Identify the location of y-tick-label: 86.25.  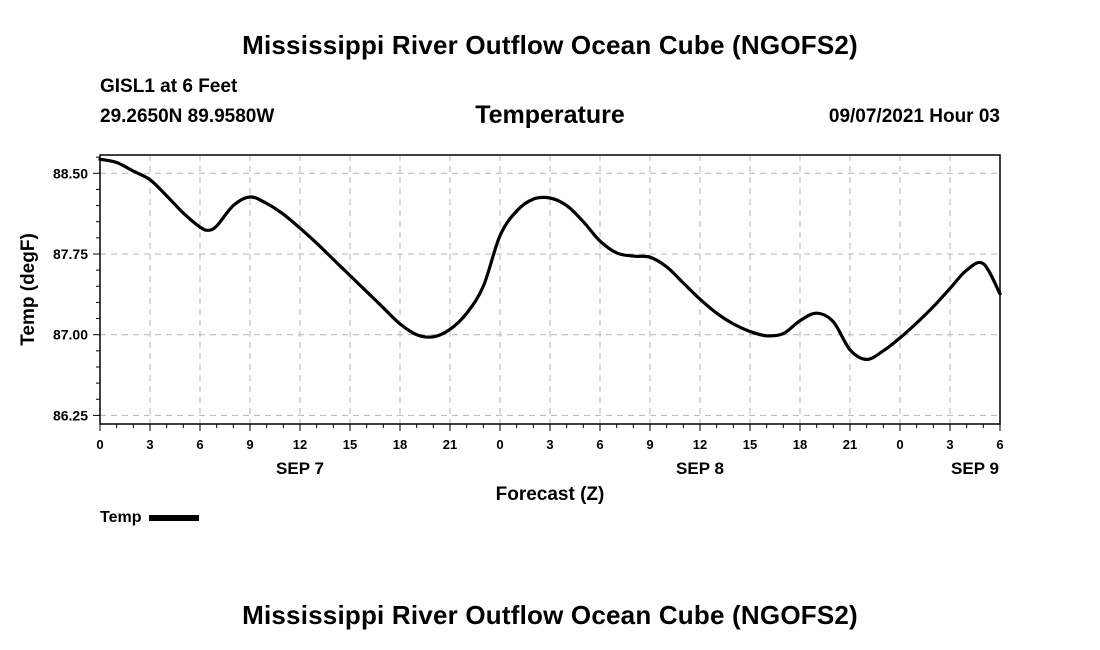
(70, 415).